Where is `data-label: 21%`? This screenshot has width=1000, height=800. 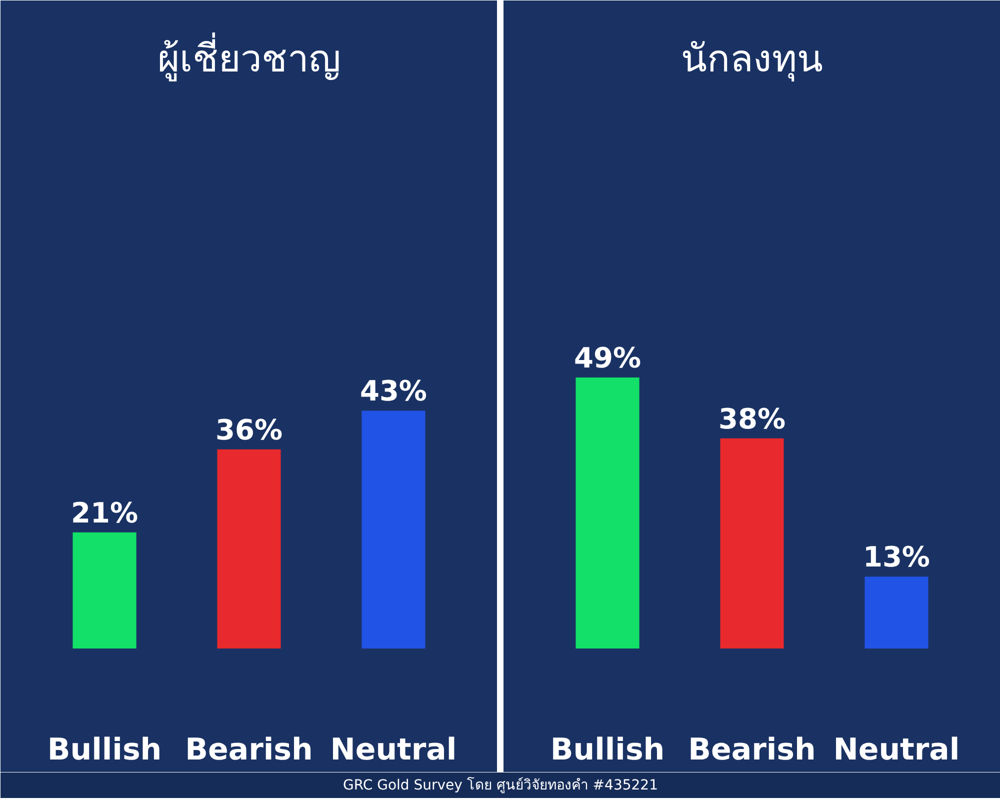 data-label: 21% is located at coordinates (104, 513).